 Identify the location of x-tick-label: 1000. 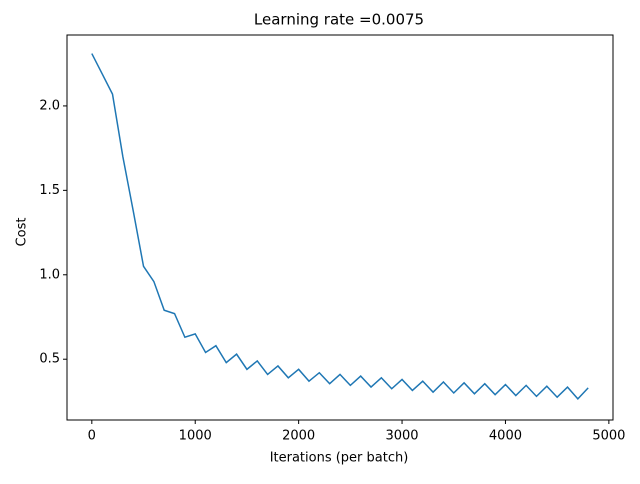
(195, 436).